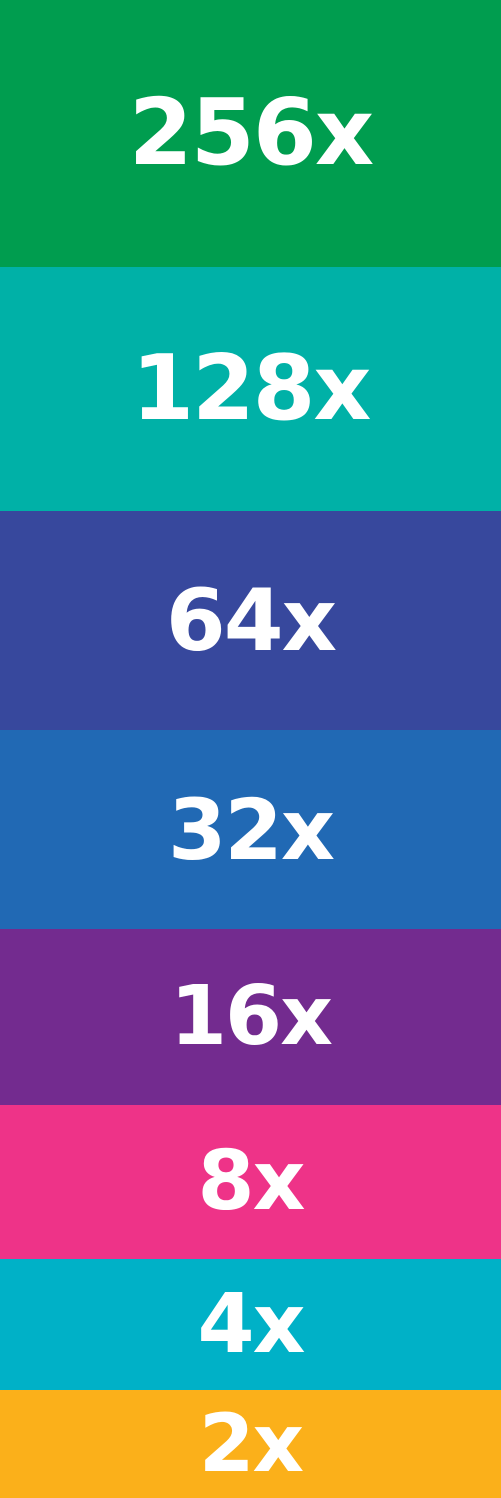 The height and width of the screenshot is (1498, 501). I want to click on band-label-32x: 32x, so click(250, 830).